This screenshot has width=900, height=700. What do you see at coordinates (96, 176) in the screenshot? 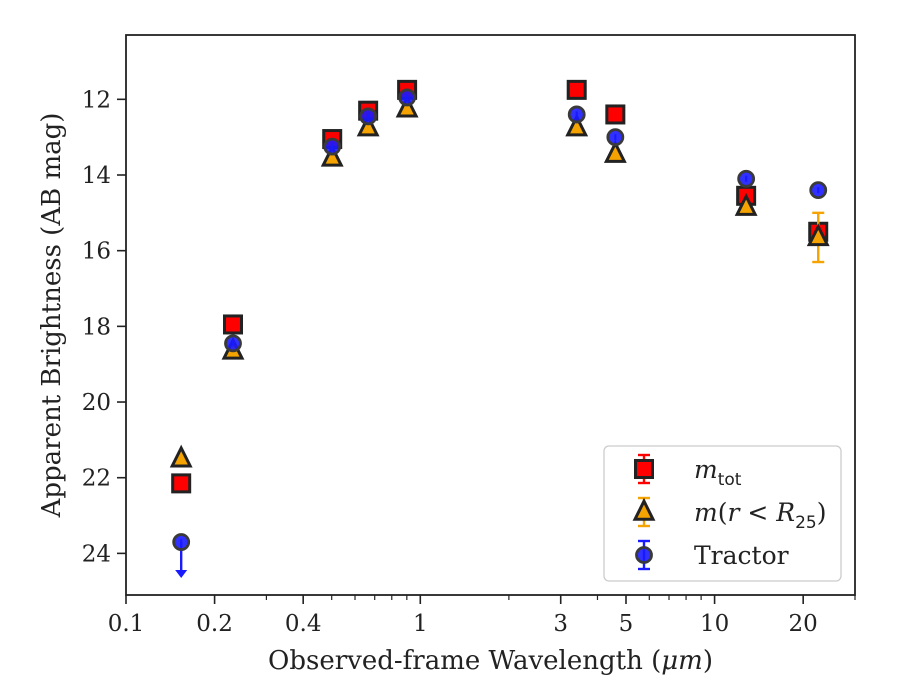
I see `y-tick-label: 14` at bounding box center [96, 176].